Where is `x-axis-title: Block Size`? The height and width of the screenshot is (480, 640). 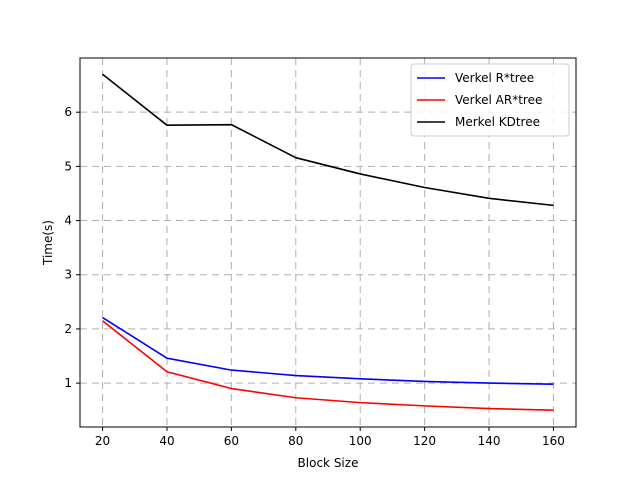 x-axis-title: Block Size is located at coordinates (328, 463).